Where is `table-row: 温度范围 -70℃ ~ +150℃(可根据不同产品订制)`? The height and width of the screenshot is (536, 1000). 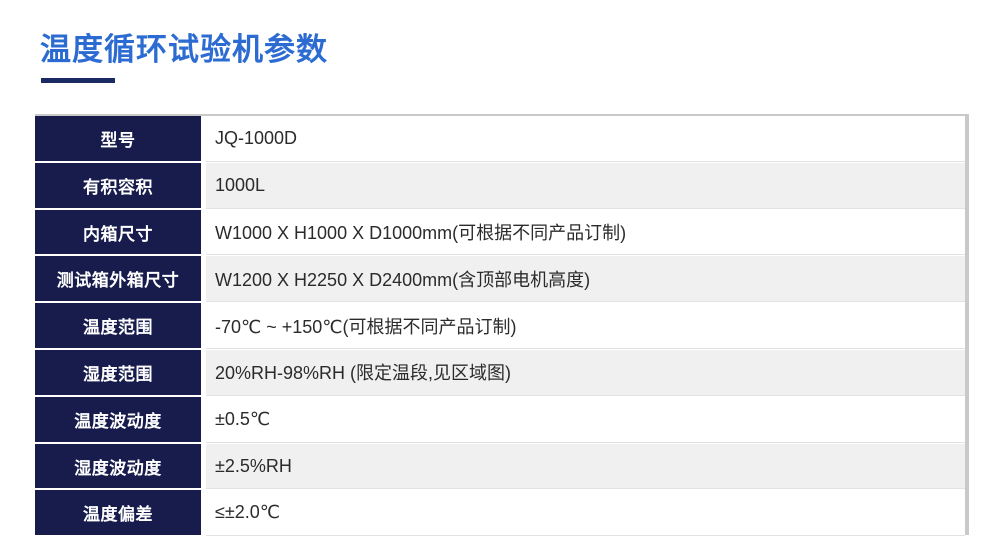 table-row: 温度范围 -70℃ ~ +150℃(可根据不同产品订制) is located at coordinates (500, 326).